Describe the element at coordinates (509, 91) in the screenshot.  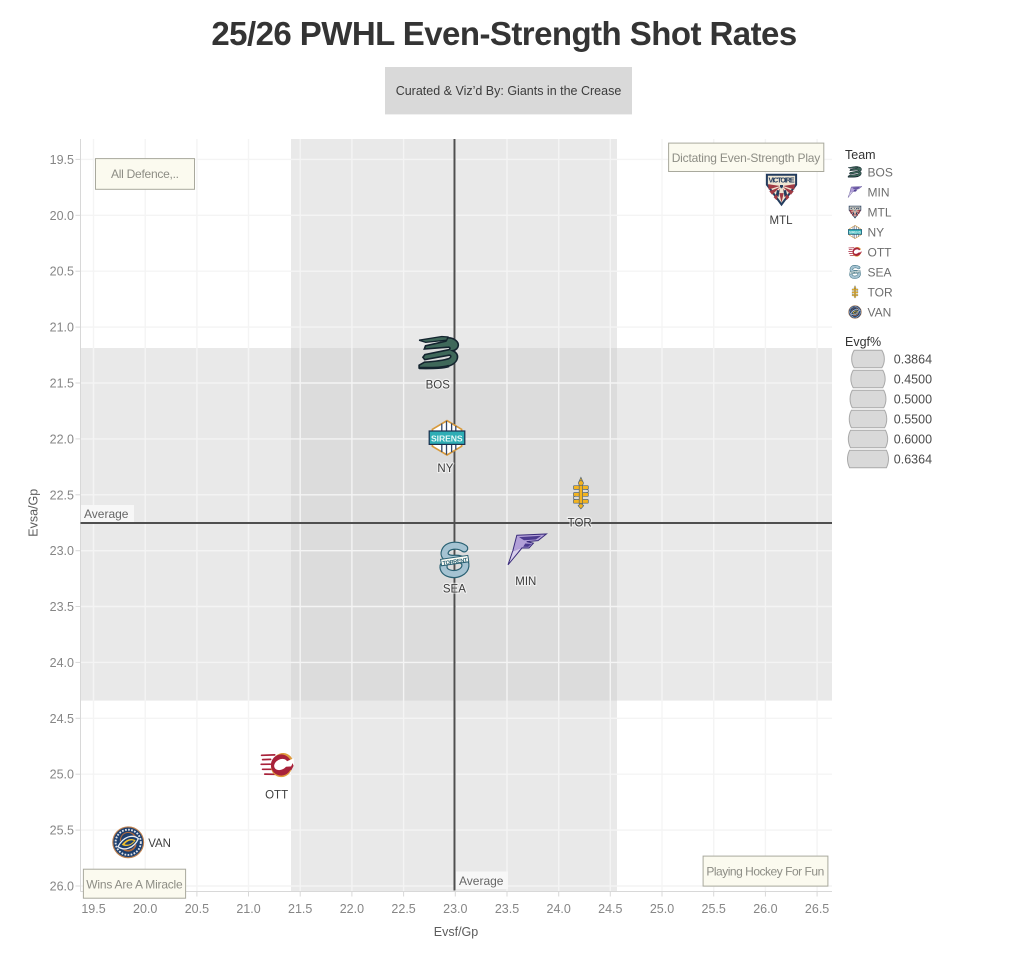
I see `svg-text:Curated & Viz’d By: Giants in: Curated & Viz’d By: Giants in the Crease` at that location.